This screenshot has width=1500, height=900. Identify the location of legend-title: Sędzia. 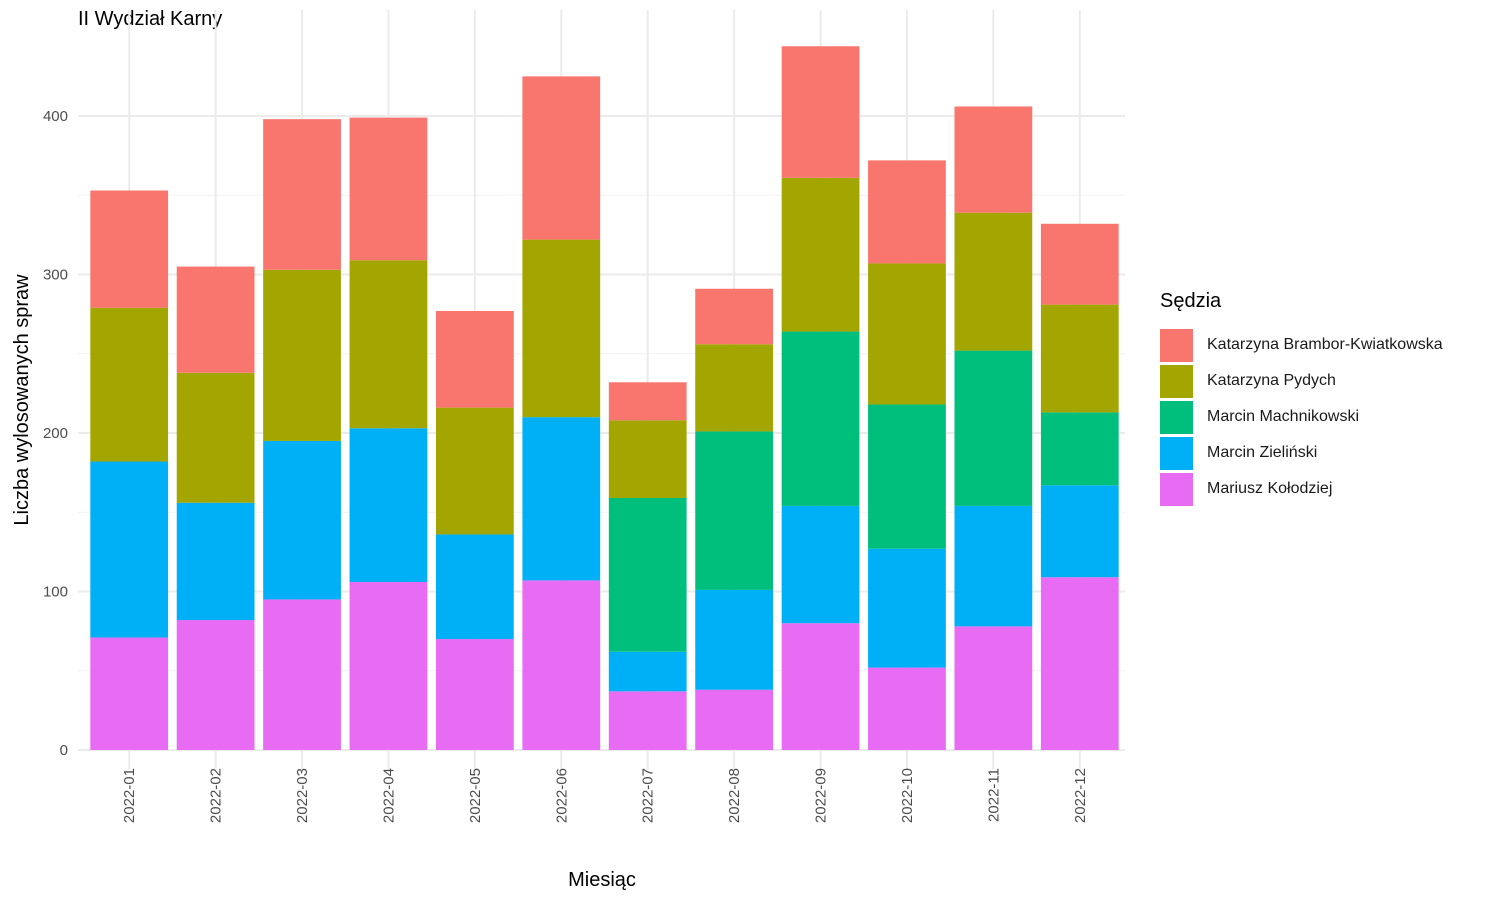
(1191, 301).